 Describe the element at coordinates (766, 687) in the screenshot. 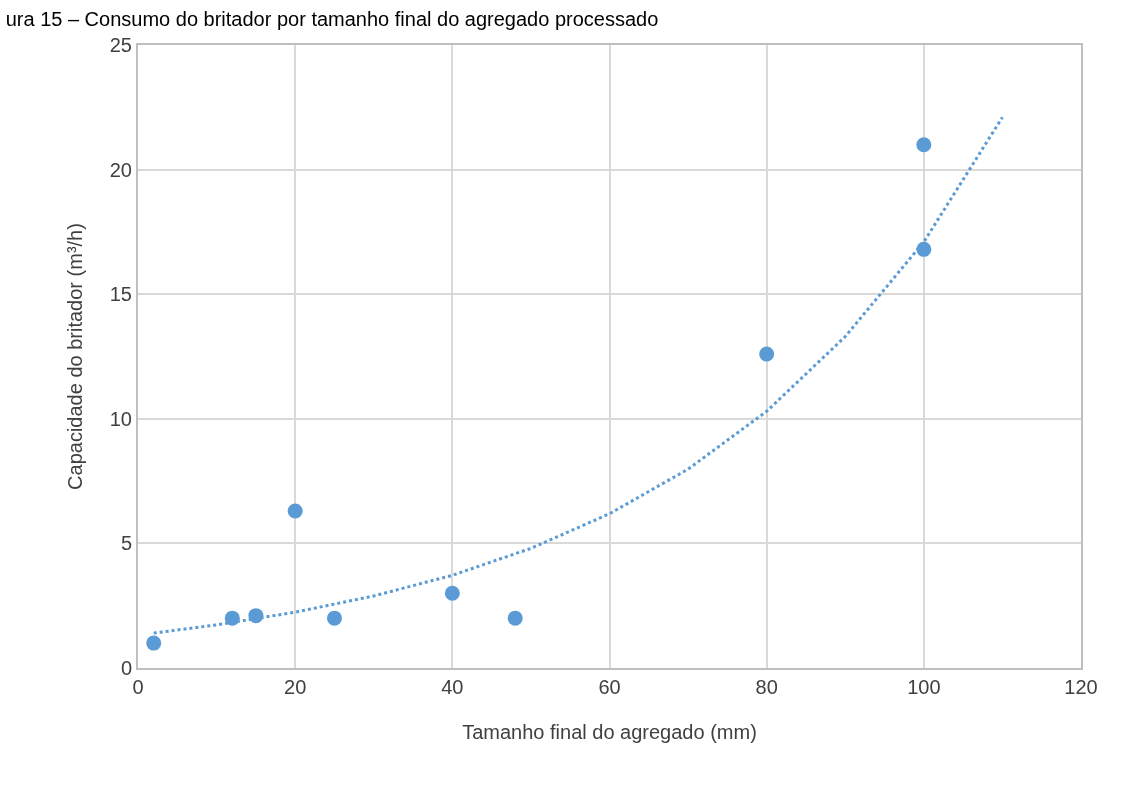

I see `x-tick-label: 80` at that location.